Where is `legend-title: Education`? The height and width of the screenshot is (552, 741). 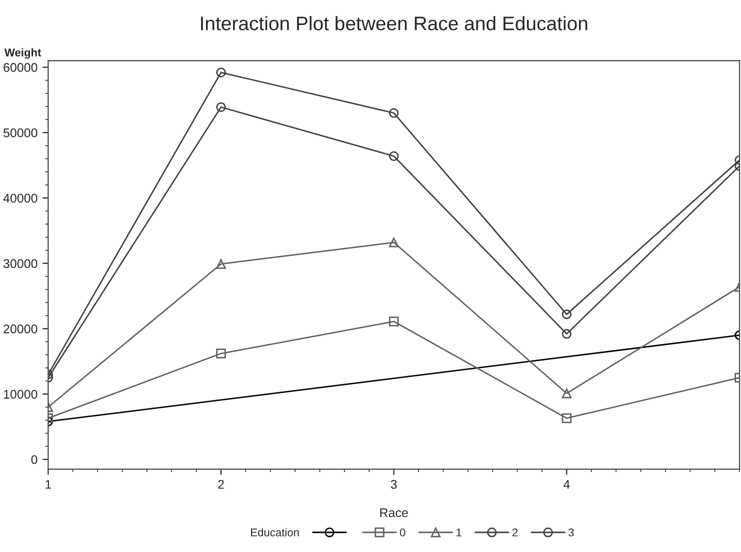 legend-title: Education is located at coordinates (275, 532).